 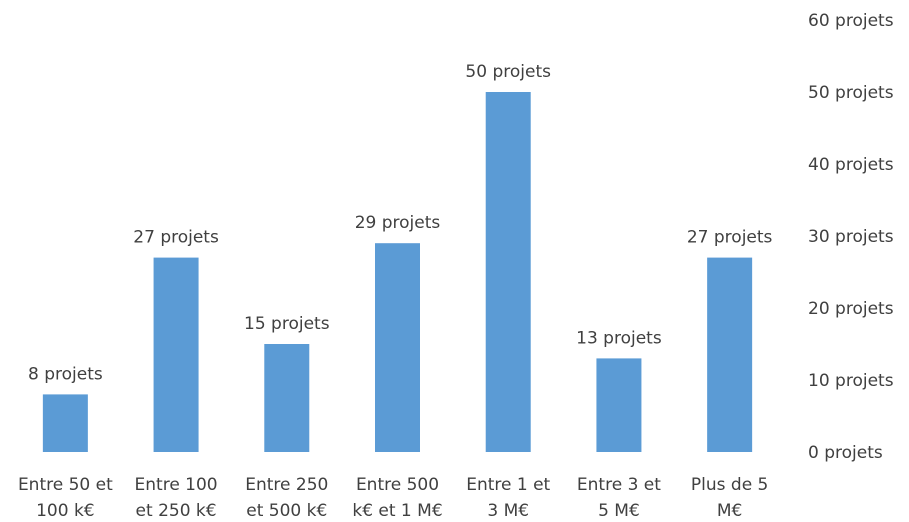 I want to click on category-label: 100 k€, so click(x=65, y=511).